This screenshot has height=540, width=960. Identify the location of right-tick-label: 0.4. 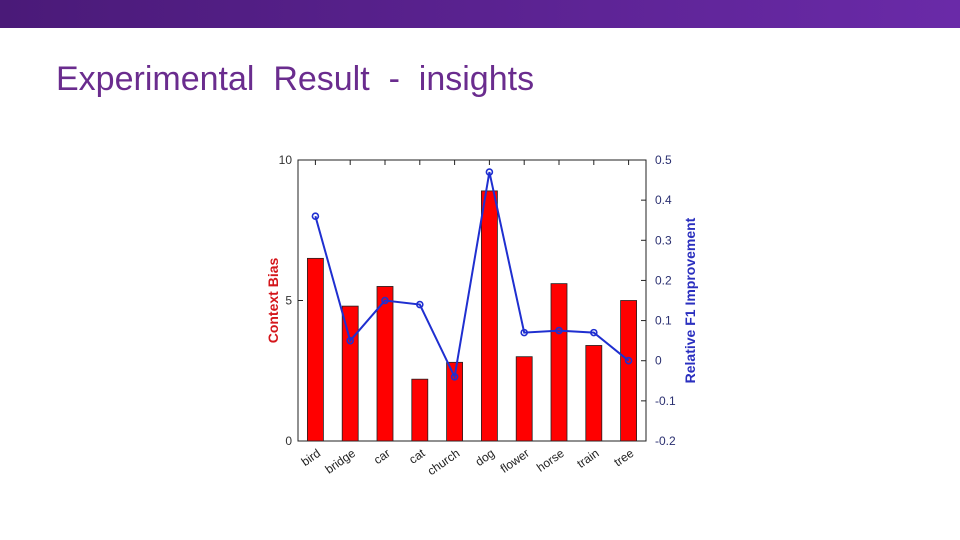
(663, 200).